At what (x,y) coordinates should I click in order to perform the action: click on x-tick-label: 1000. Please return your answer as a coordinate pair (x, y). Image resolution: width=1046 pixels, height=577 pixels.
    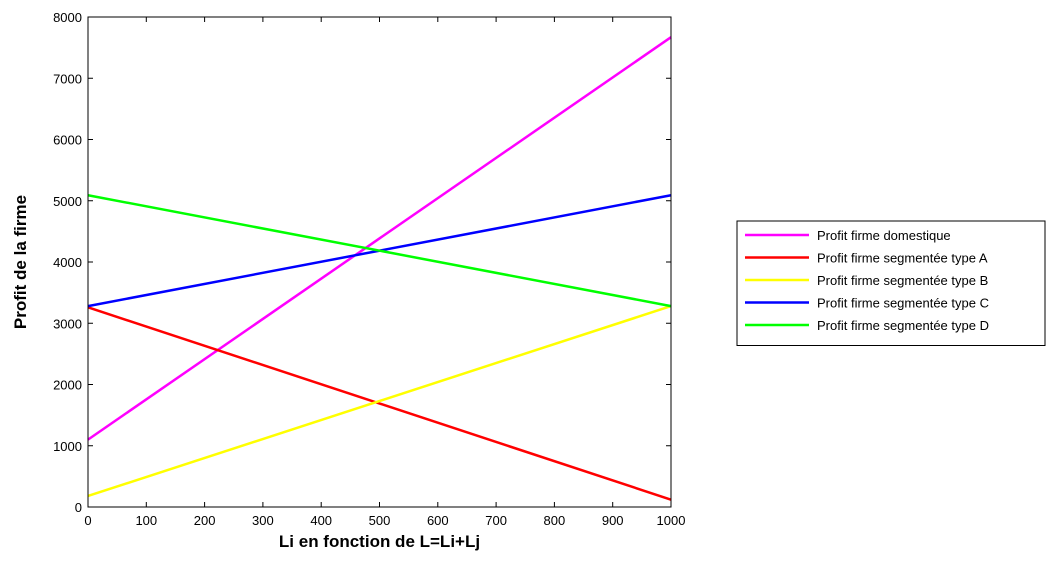
    Looking at the image, I should click on (671, 520).